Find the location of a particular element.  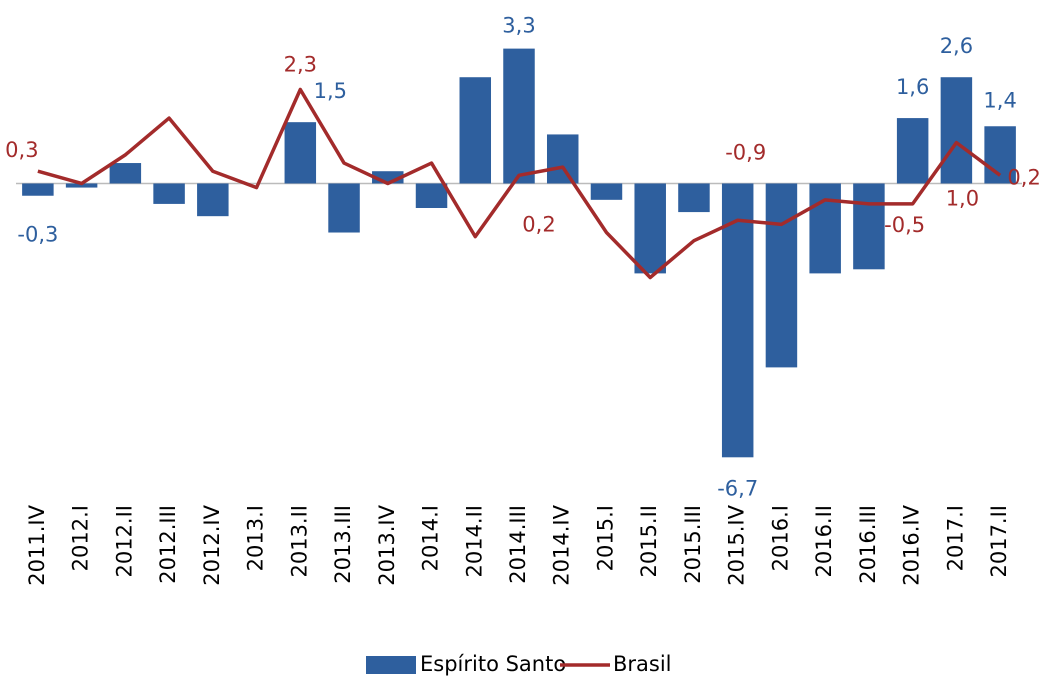

x-tick-label: 2012.I is located at coordinates (81, 538).